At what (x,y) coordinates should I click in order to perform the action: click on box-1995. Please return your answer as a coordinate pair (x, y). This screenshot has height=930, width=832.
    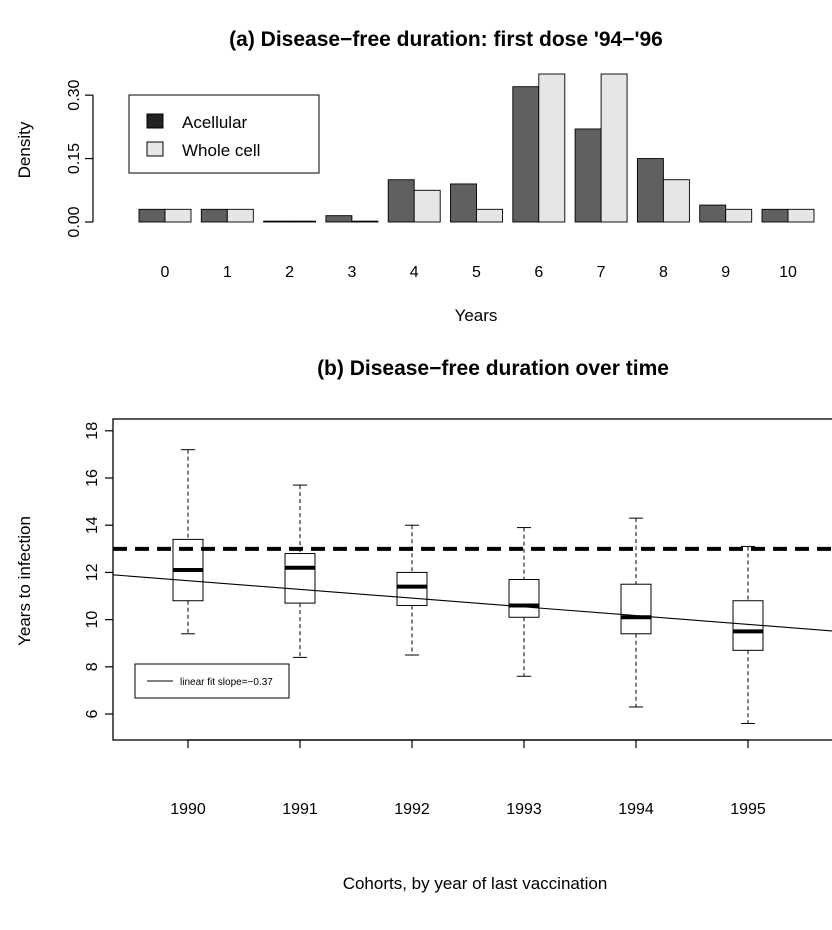
    Looking at the image, I should click on (748, 634).